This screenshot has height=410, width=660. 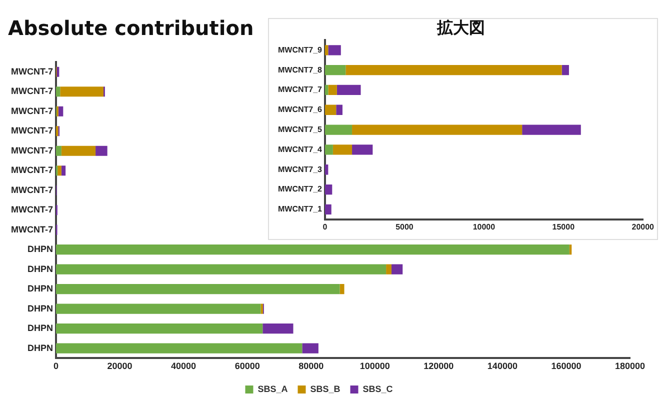 I want to click on y-tick-label: MWCNT7_4, so click(x=300, y=149).